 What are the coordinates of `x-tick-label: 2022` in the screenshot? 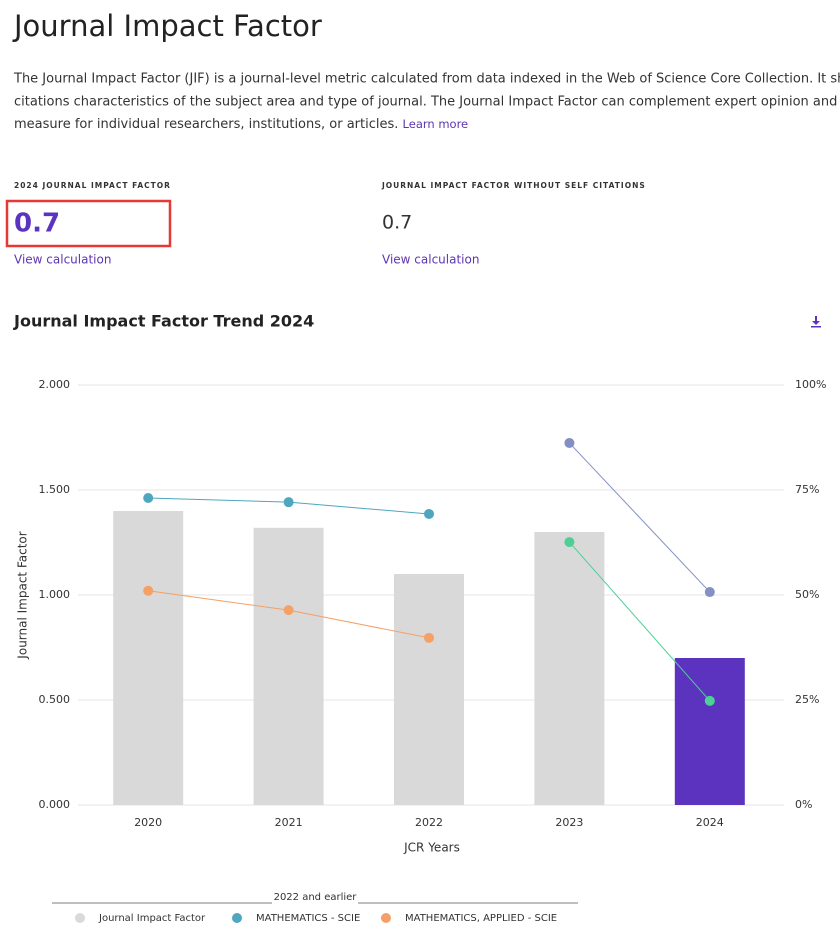 It's located at (429, 822).